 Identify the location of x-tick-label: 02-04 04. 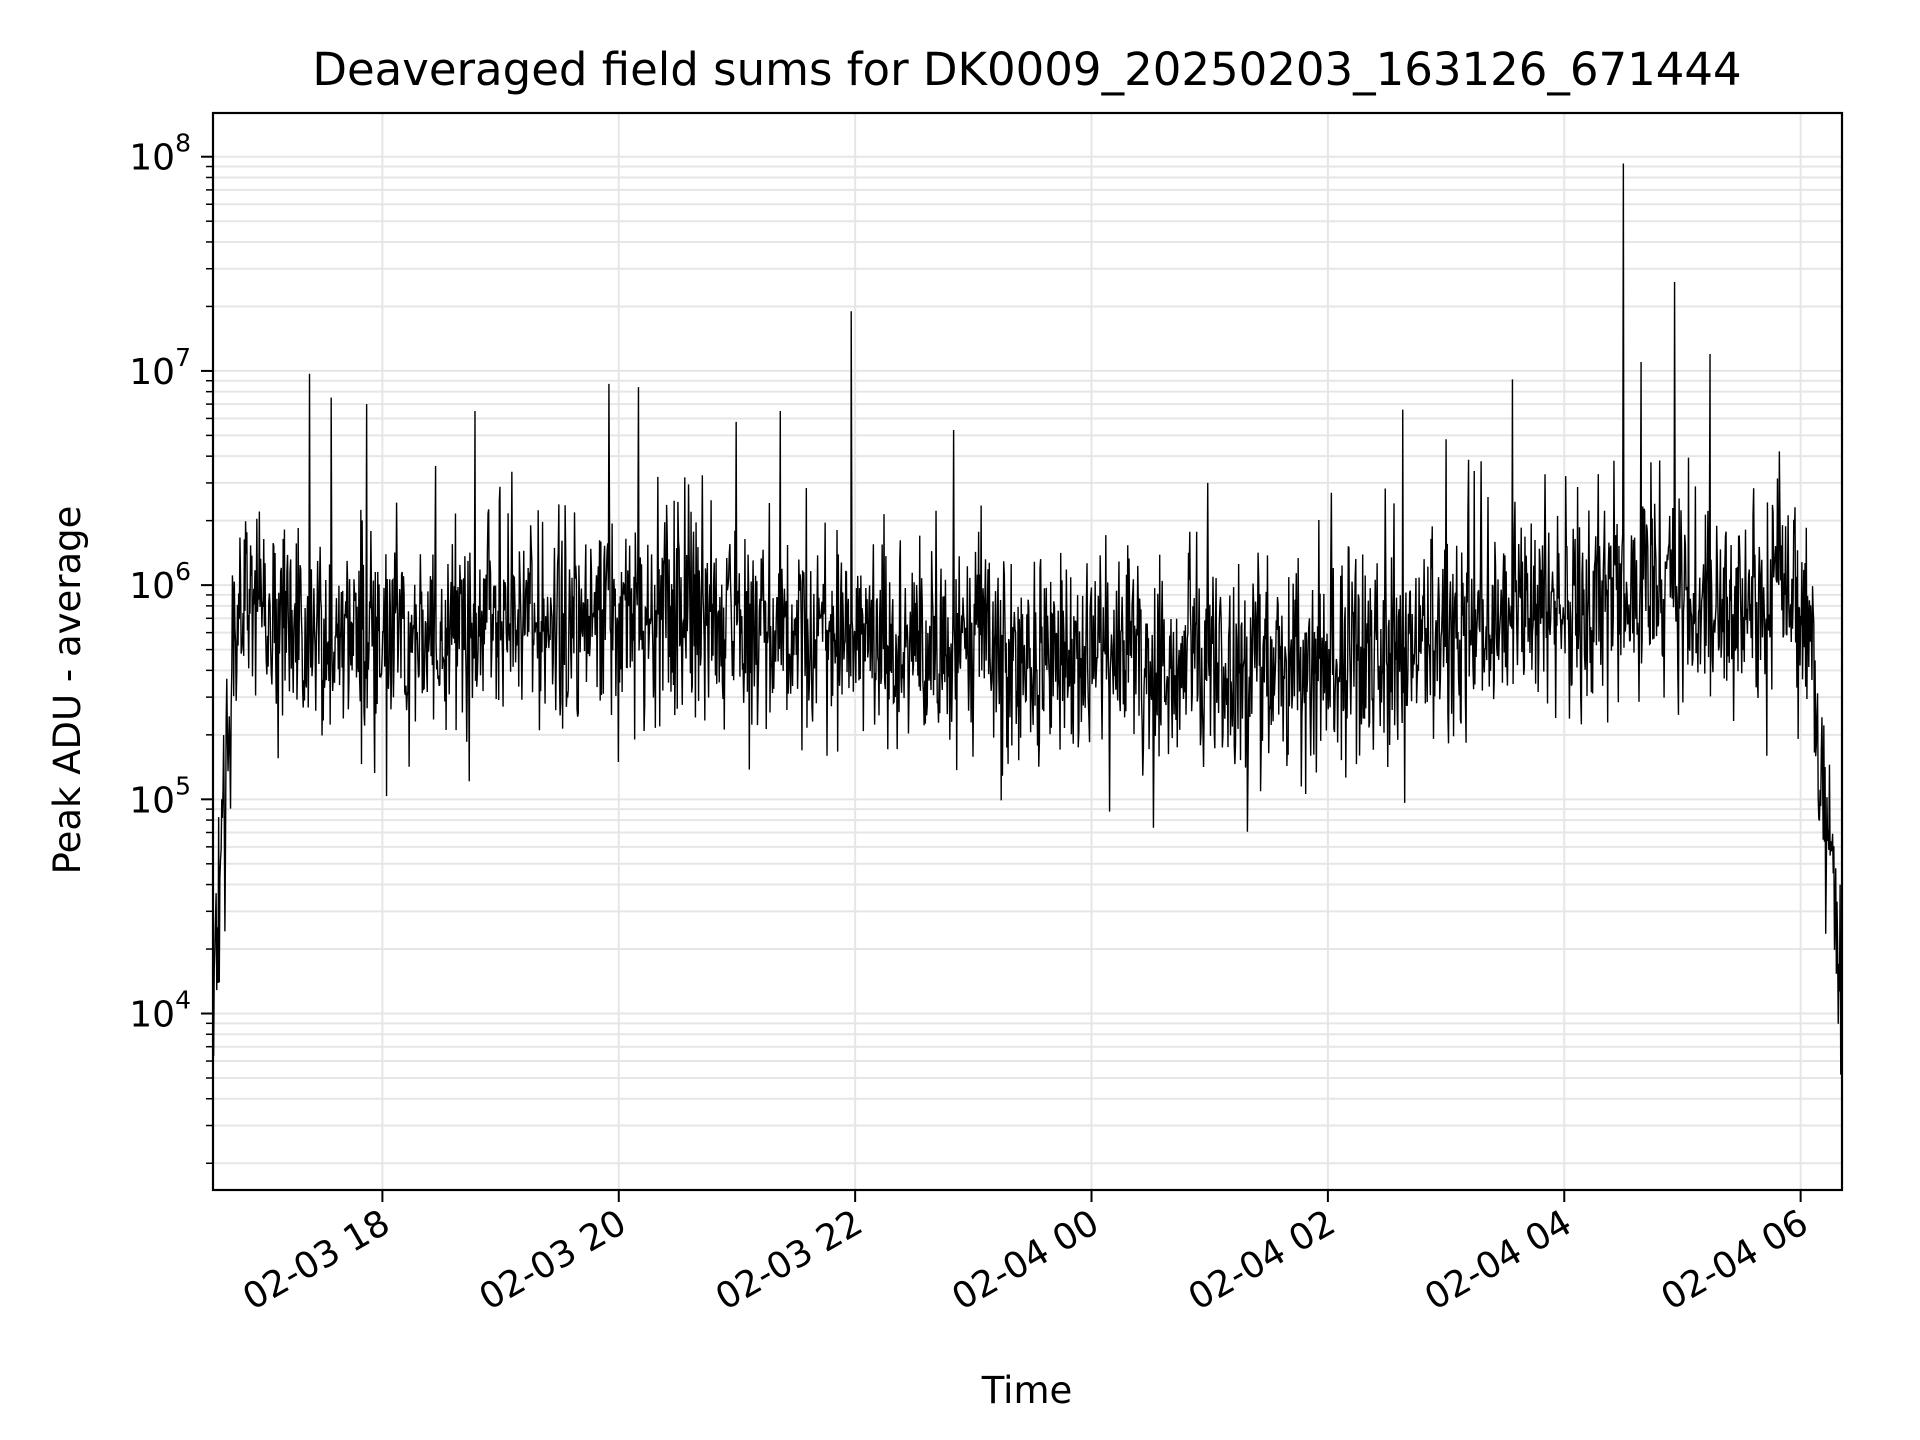
(1498, 1260).